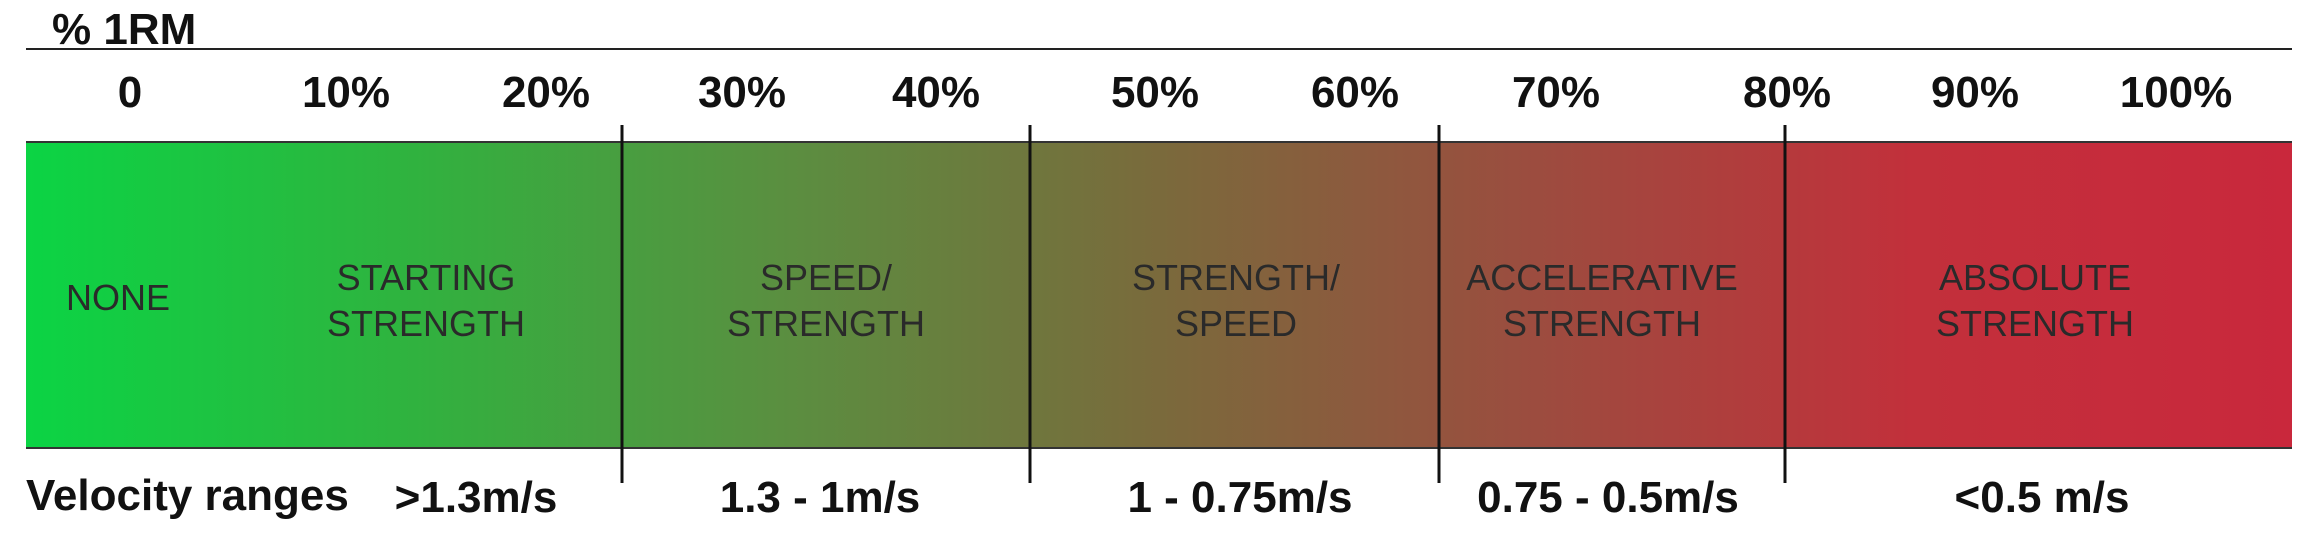 Image resolution: width=2314 pixels, height=542 pixels. Describe the element at coordinates (2035, 300) in the screenshot. I see `zone-absolute-strength: ABSOLUTE STRENGTH` at that location.